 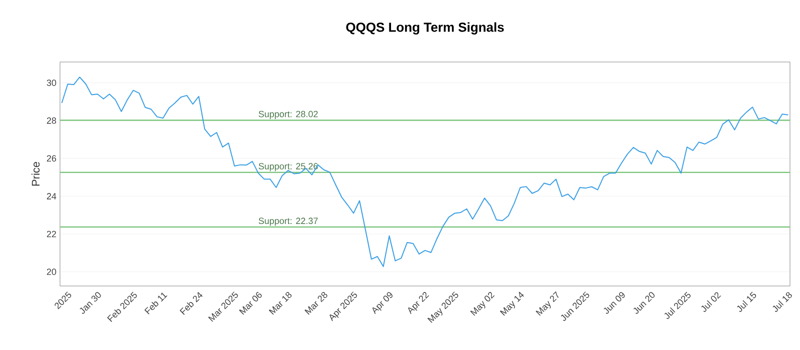 What do you see at coordinates (51, 234) in the screenshot?
I see `y-tick-label: 22` at bounding box center [51, 234].